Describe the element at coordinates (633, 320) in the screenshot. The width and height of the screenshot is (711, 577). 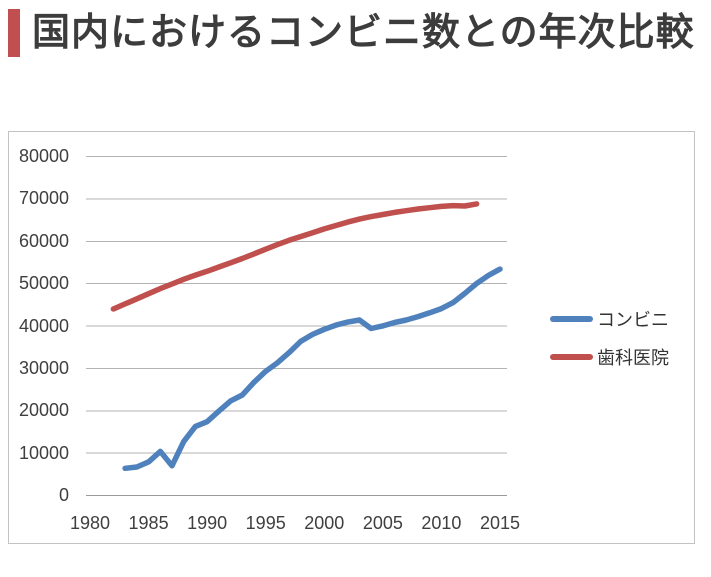
I see `legend-label-conbini: コンビニ` at that location.